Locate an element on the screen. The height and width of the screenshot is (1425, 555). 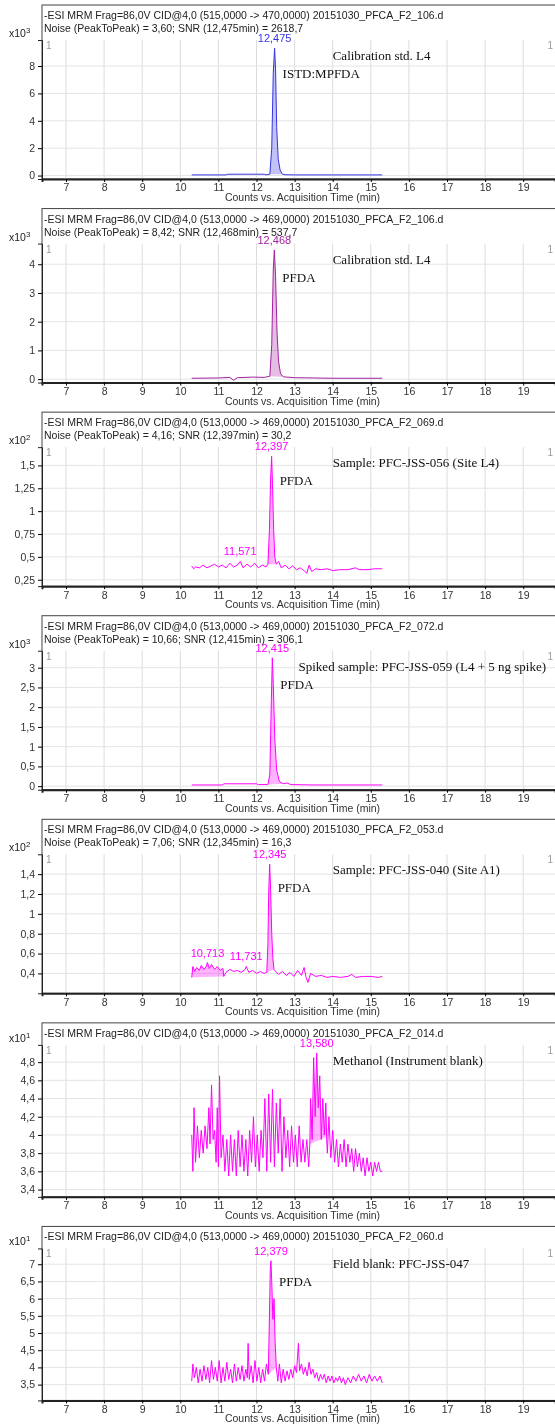
y-tick-label: 0,5 is located at coordinates (28, 766).